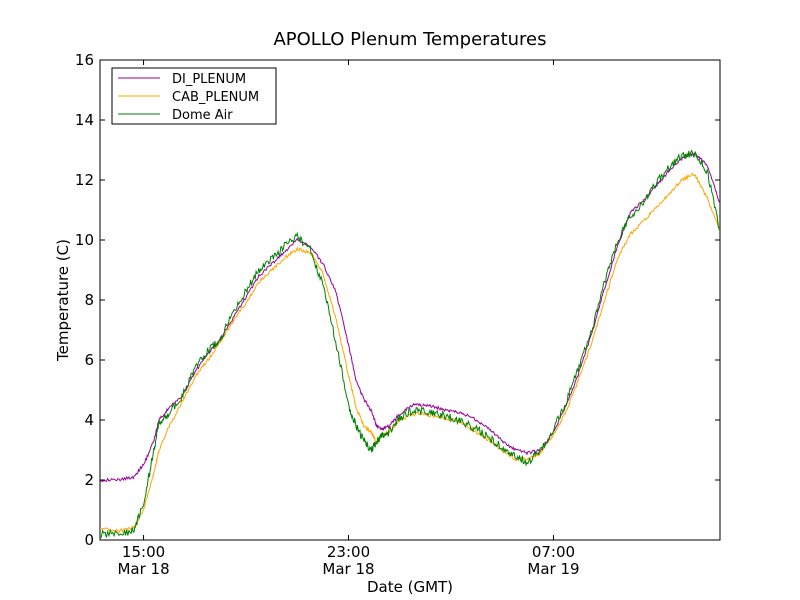  What do you see at coordinates (84, 240) in the screenshot?
I see `y-tick-label: 10` at bounding box center [84, 240].